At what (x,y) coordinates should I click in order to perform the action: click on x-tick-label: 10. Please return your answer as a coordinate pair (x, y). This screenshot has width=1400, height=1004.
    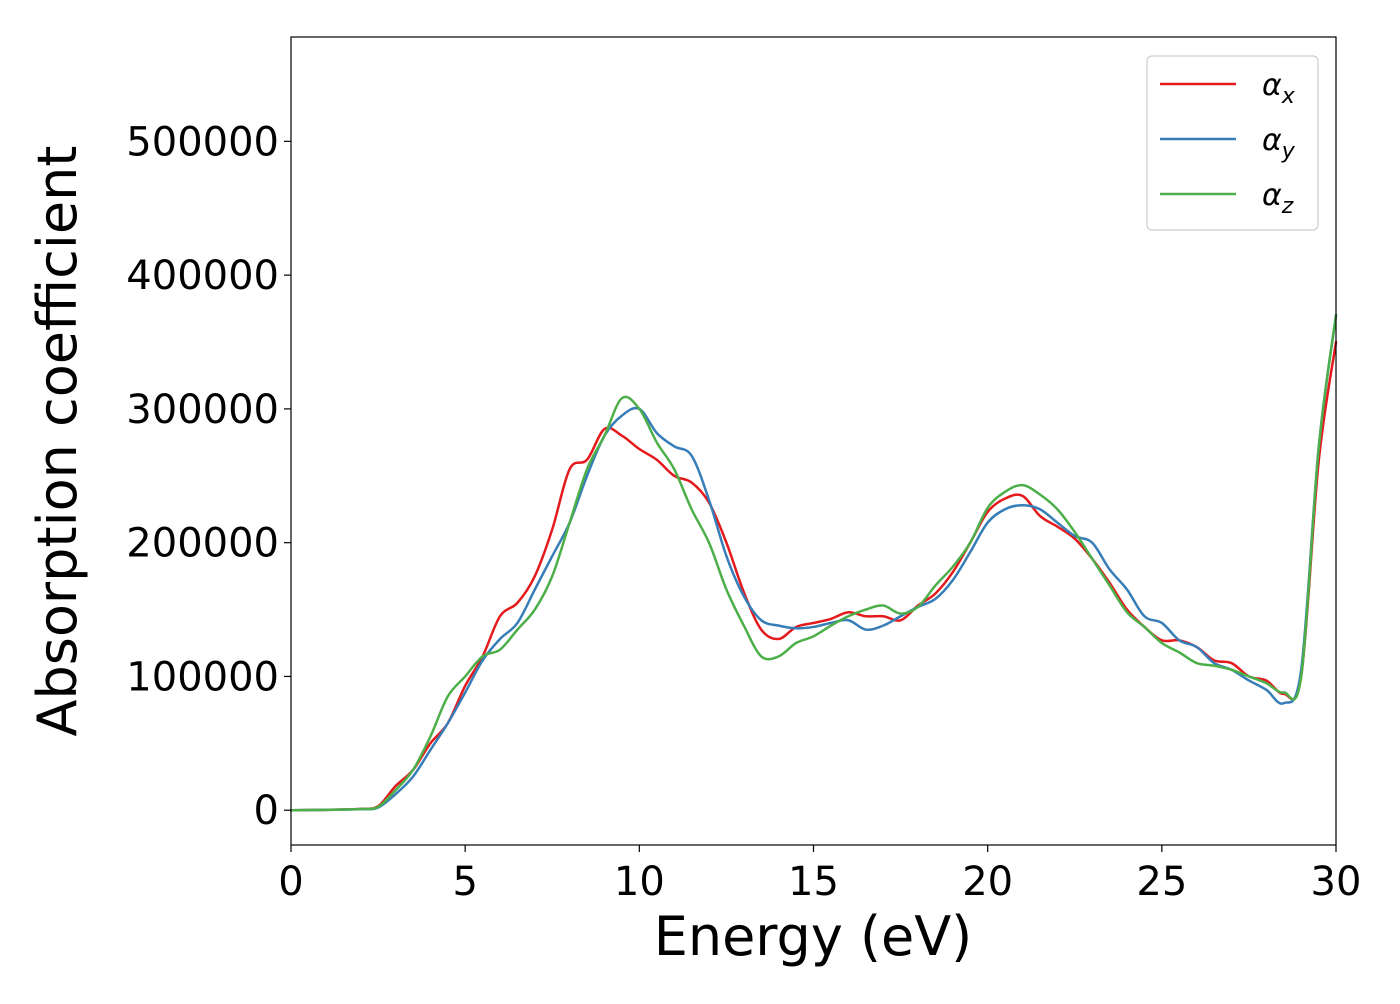
    Looking at the image, I should click on (639, 882).